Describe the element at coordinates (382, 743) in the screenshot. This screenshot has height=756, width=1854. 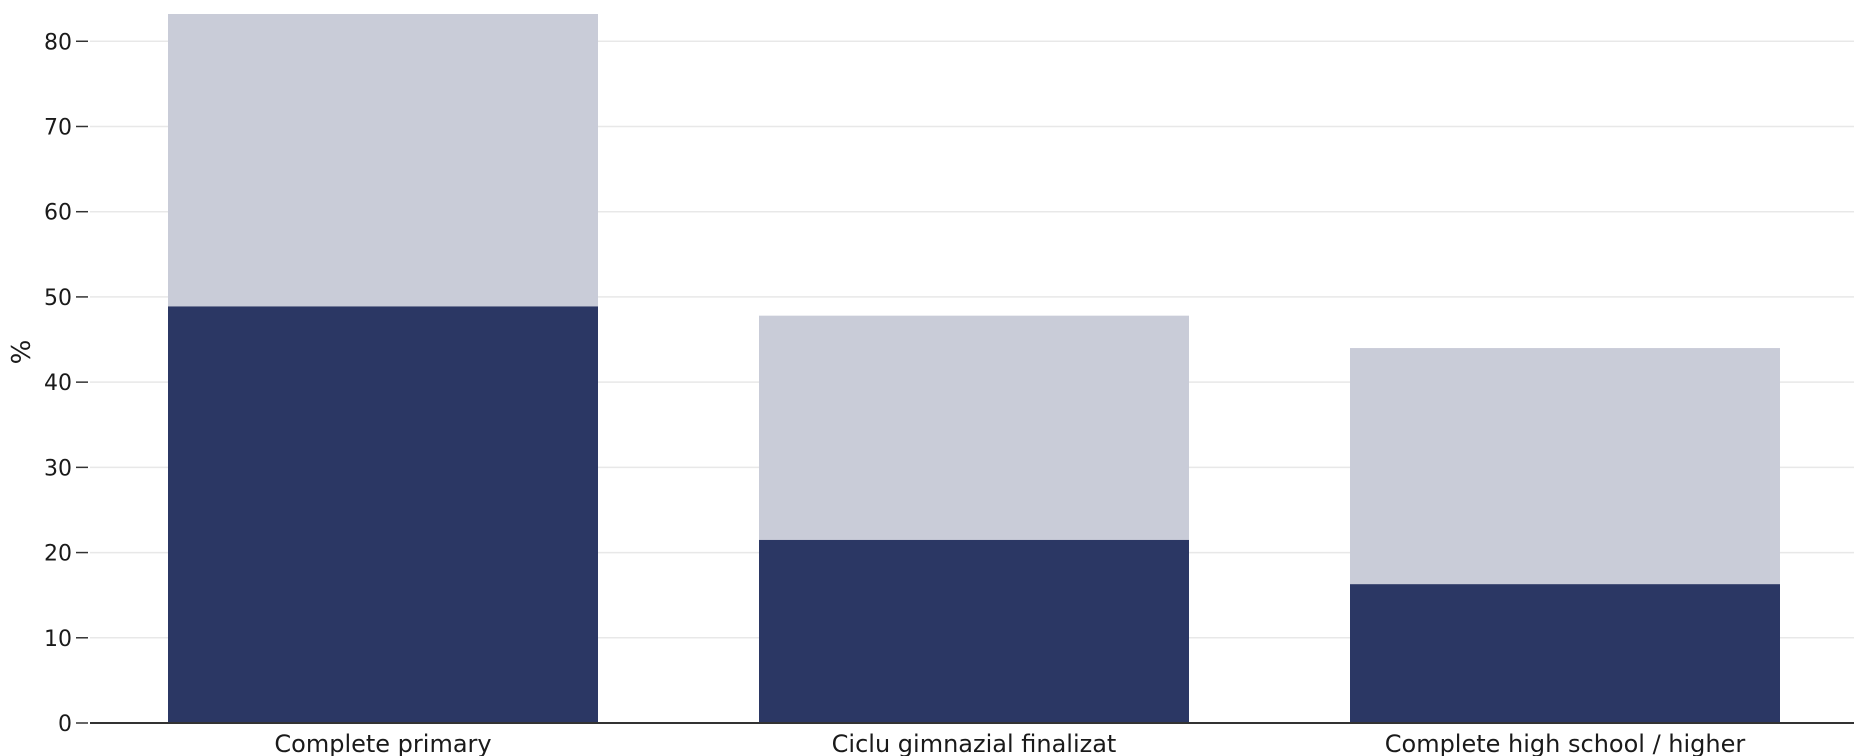
I see `x-category-label: Complete primary` at that location.